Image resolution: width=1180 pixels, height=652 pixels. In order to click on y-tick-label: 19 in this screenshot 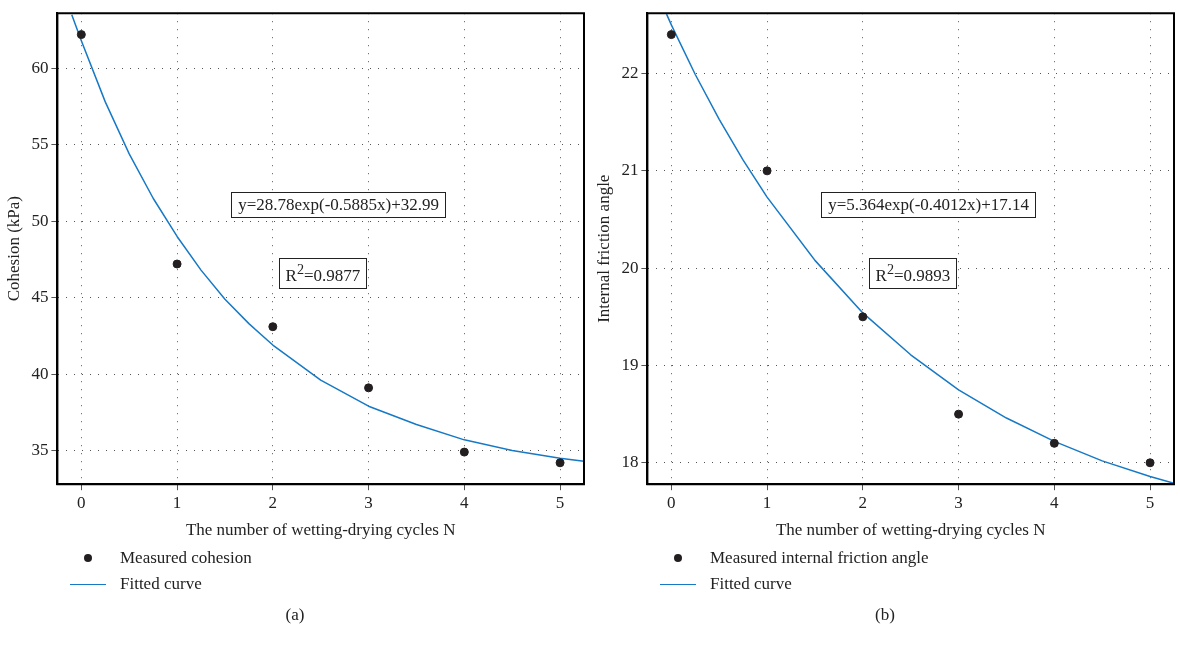, I will do `click(630, 364)`.